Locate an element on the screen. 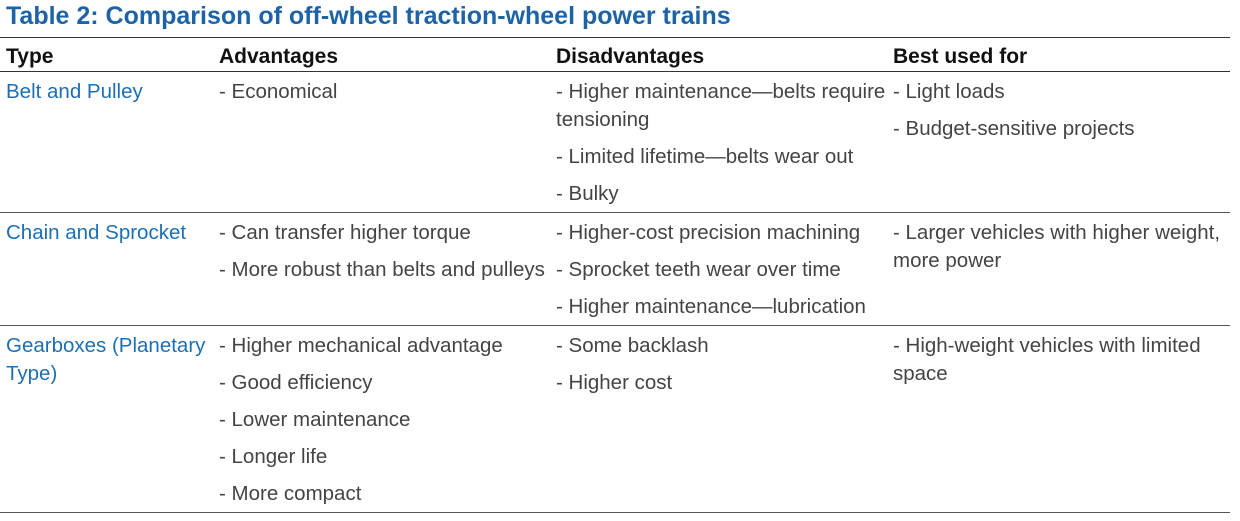 The height and width of the screenshot is (521, 1240). cell-item: - Higher cost is located at coordinates (614, 382).